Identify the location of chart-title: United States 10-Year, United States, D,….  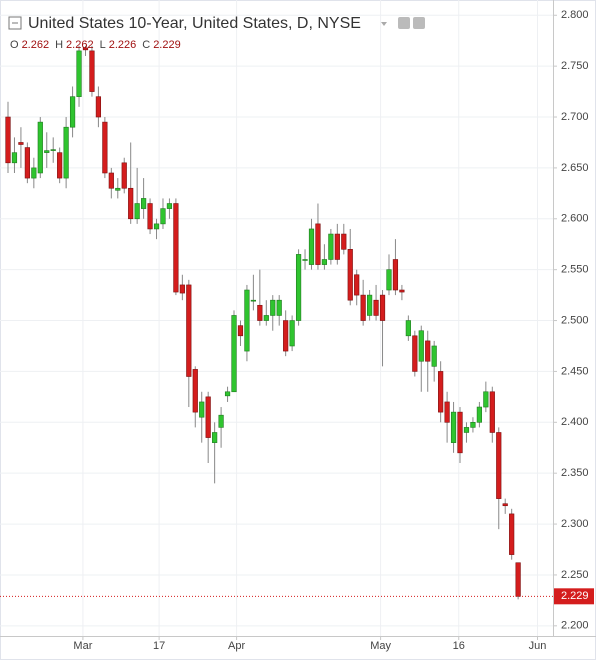
(194, 23).